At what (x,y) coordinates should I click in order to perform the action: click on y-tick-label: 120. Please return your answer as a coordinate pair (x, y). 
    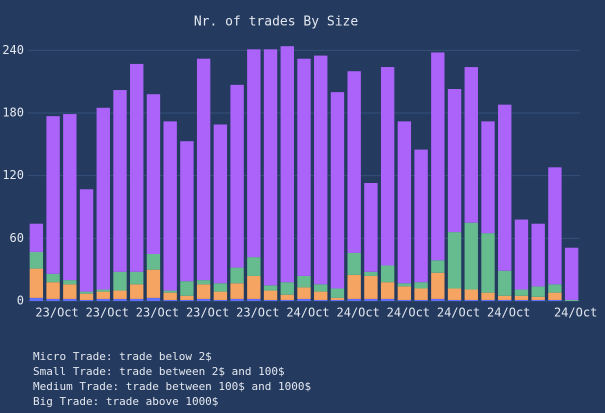
    Looking at the image, I should click on (13, 175).